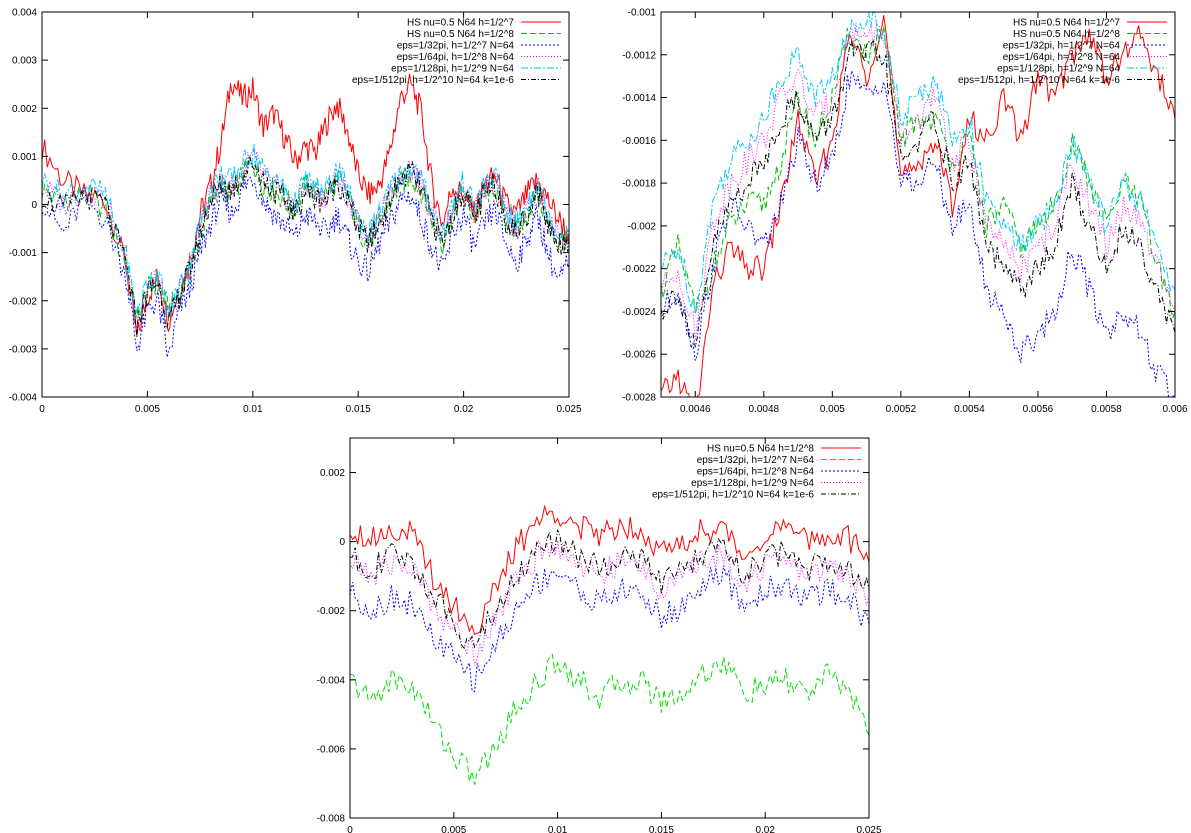 Image resolution: width=1191 pixels, height=833 pixels. What do you see at coordinates (1106, 409) in the screenshot?
I see `x-tick-label: 0.0058` at bounding box center [1106, 409].